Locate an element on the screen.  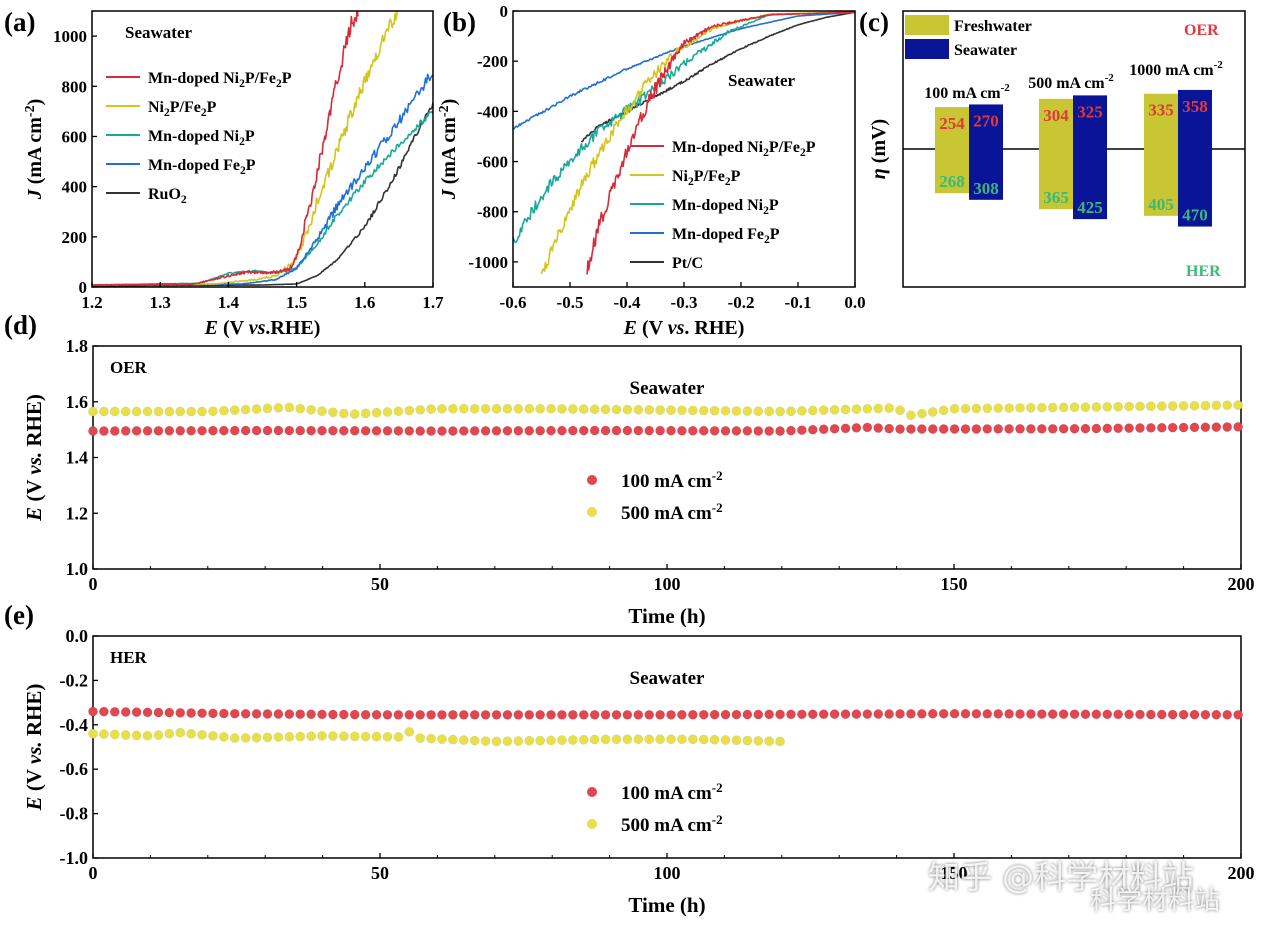
axis-italic: η is located at coordinates (879, 173).